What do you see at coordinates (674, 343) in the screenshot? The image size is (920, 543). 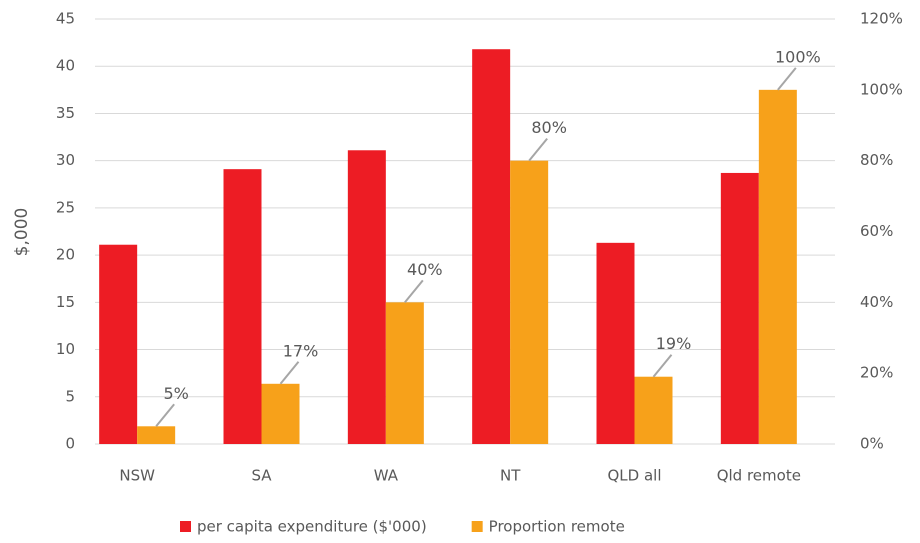 I see `data-label: 19%` at bounding box center [674, 343].